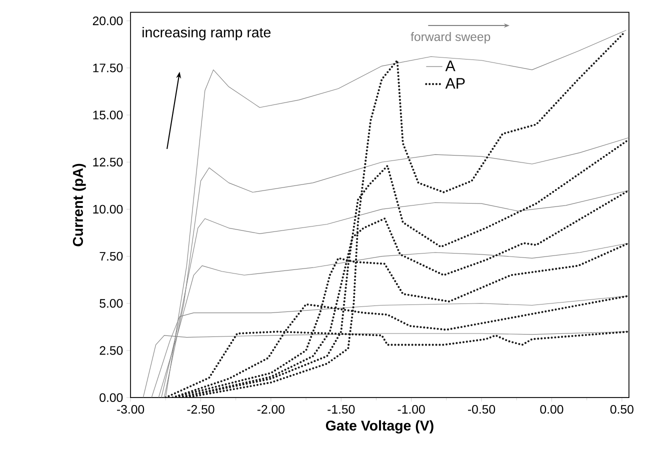 The width and height of the screenshot is (647, 456). I want to click on x-tick-label: -2.50, so click(200, 409).